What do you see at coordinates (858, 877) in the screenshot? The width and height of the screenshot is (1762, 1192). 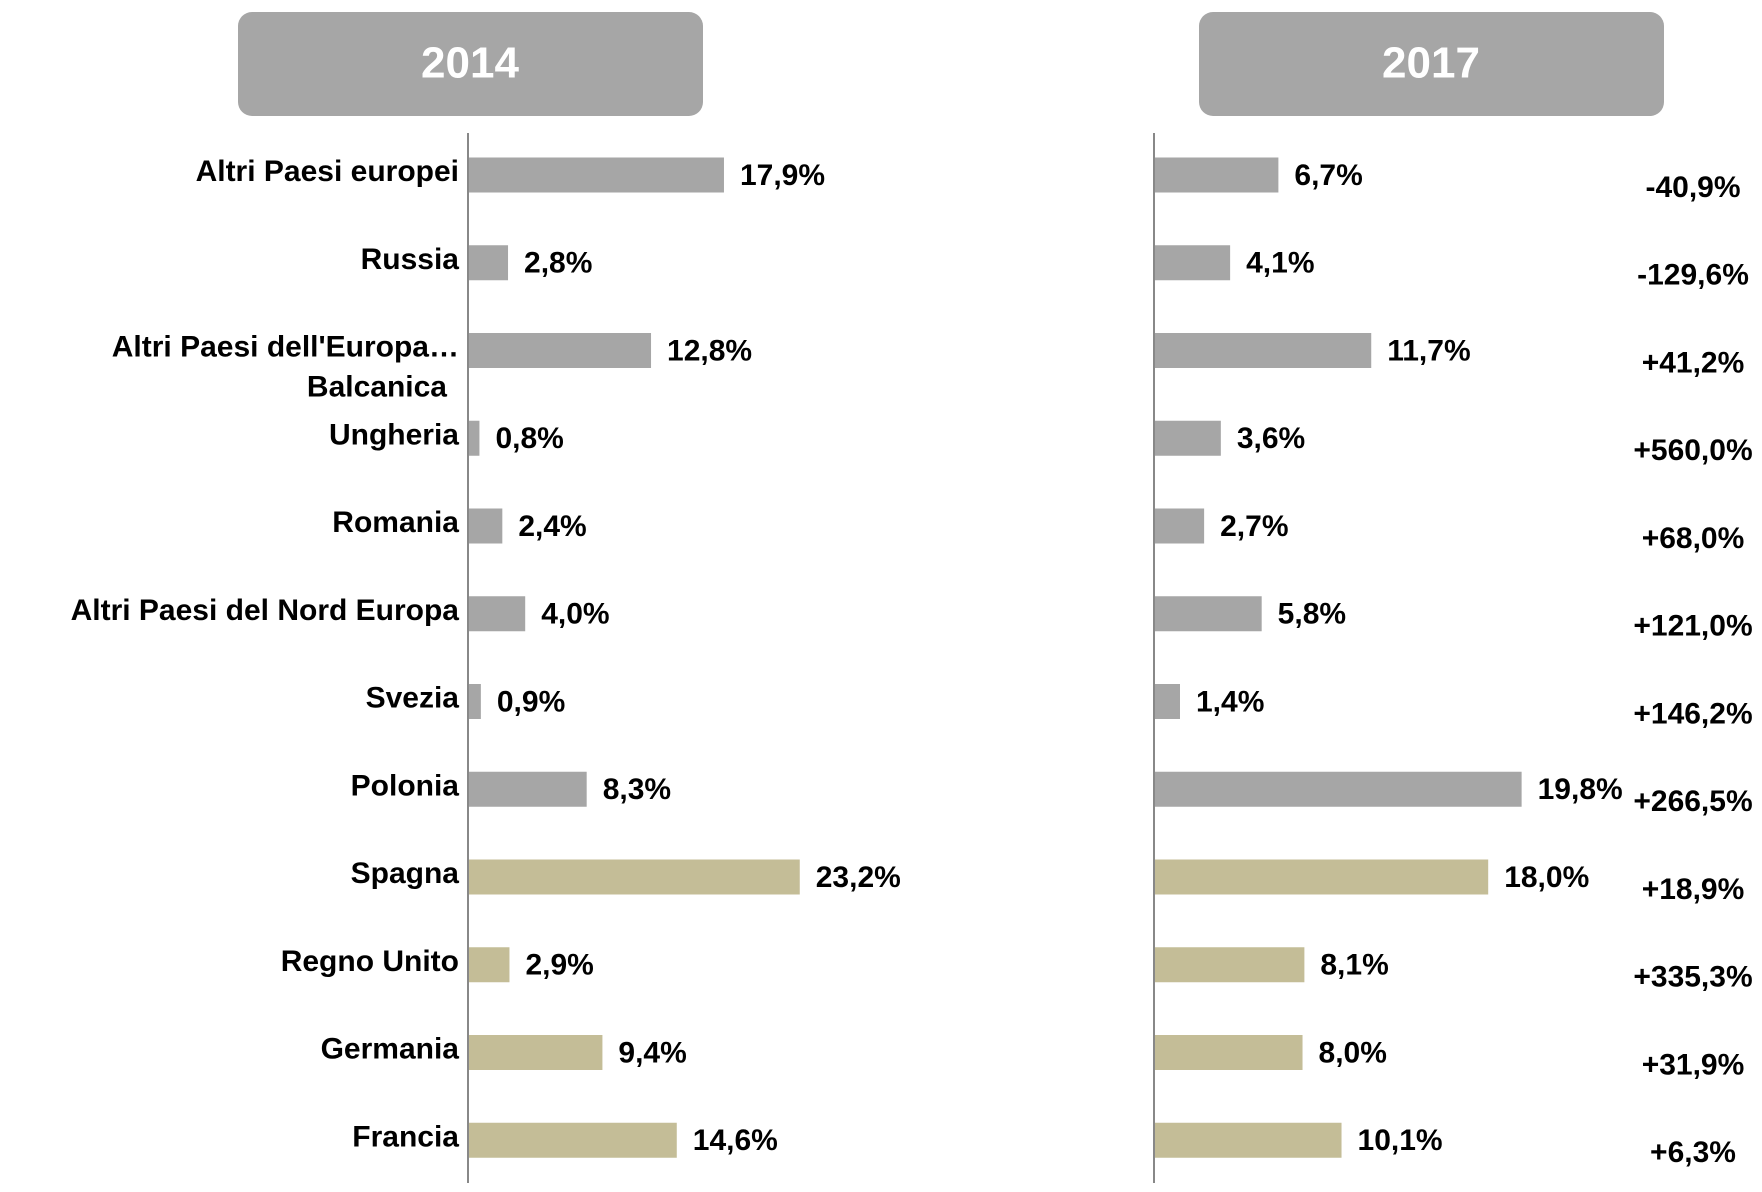 I see `value-label: 23,2%` at bounding box center [858, 877].